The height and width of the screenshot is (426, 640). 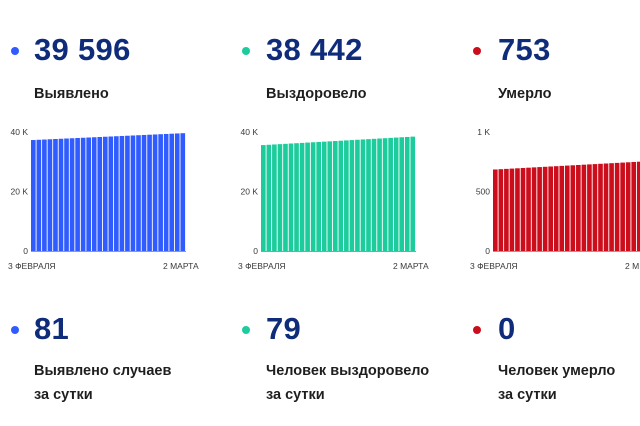 What do you see at coordinates (284, 328) in the screenshot?
I see `recovered-daily-value: 79` at bounding box center [284, 328].